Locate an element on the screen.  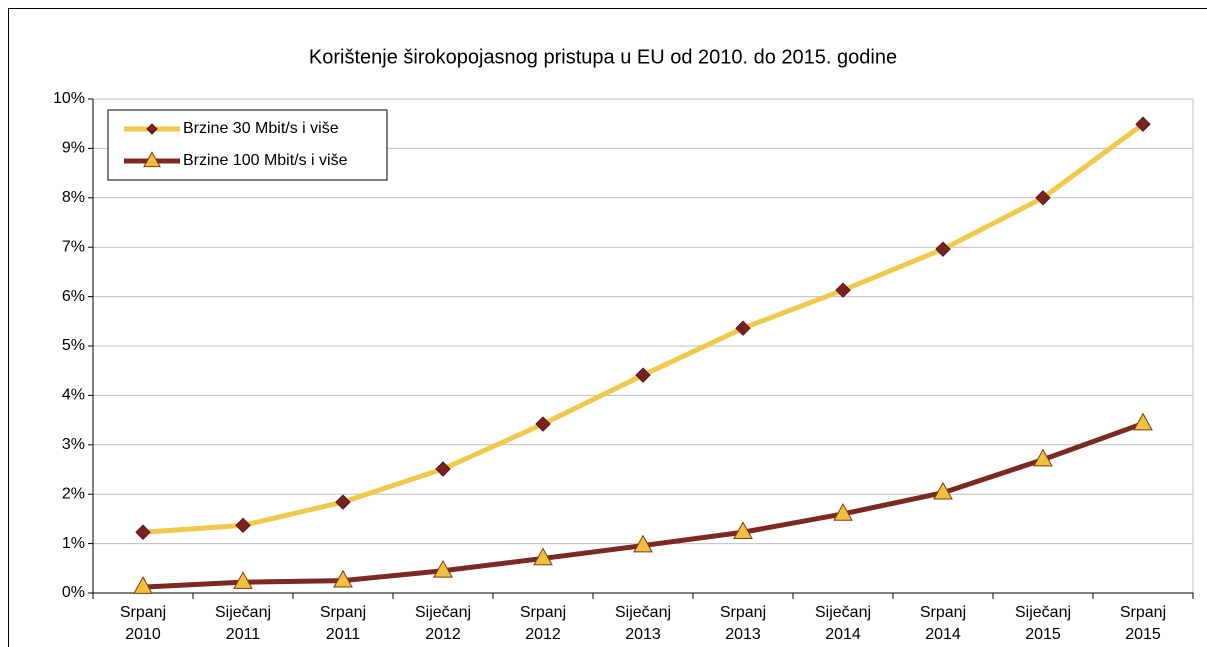
x-tick-label: Siječanj 2011 is located at coordinates (243, 623).